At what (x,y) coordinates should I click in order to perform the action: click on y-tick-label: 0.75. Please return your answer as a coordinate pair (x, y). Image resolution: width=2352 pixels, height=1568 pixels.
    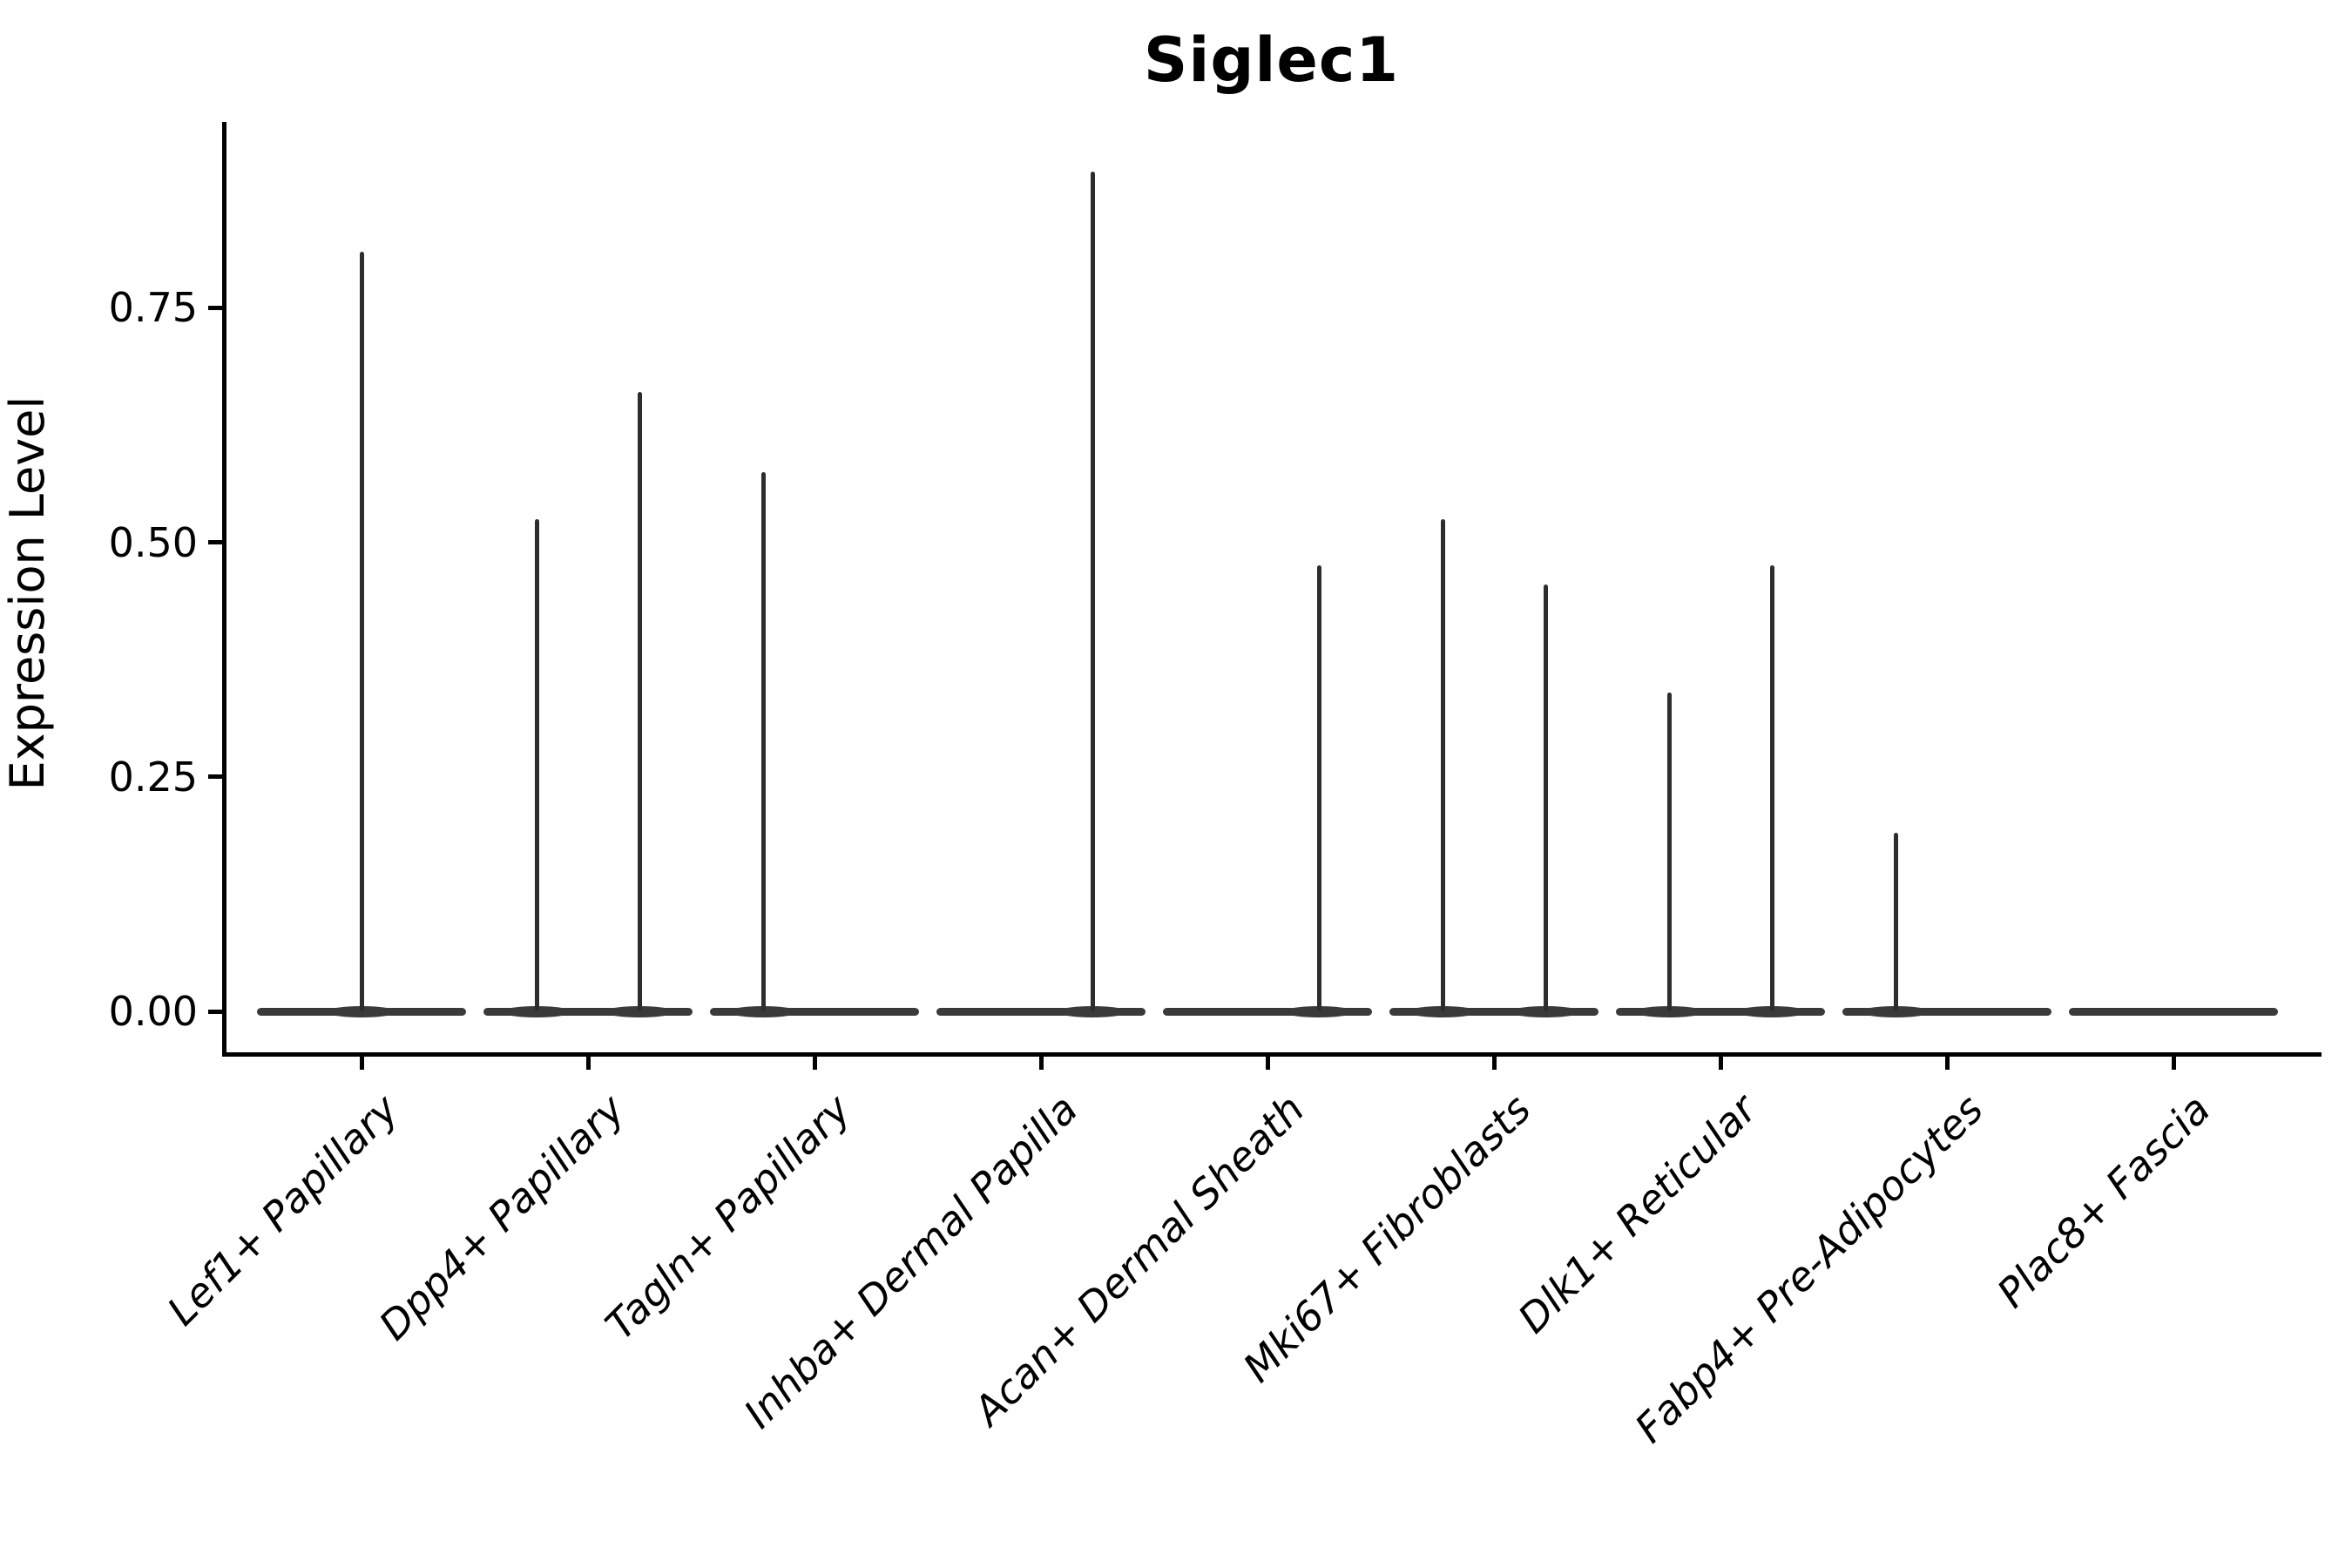
    Looking at the image, I should click on (153, 308).